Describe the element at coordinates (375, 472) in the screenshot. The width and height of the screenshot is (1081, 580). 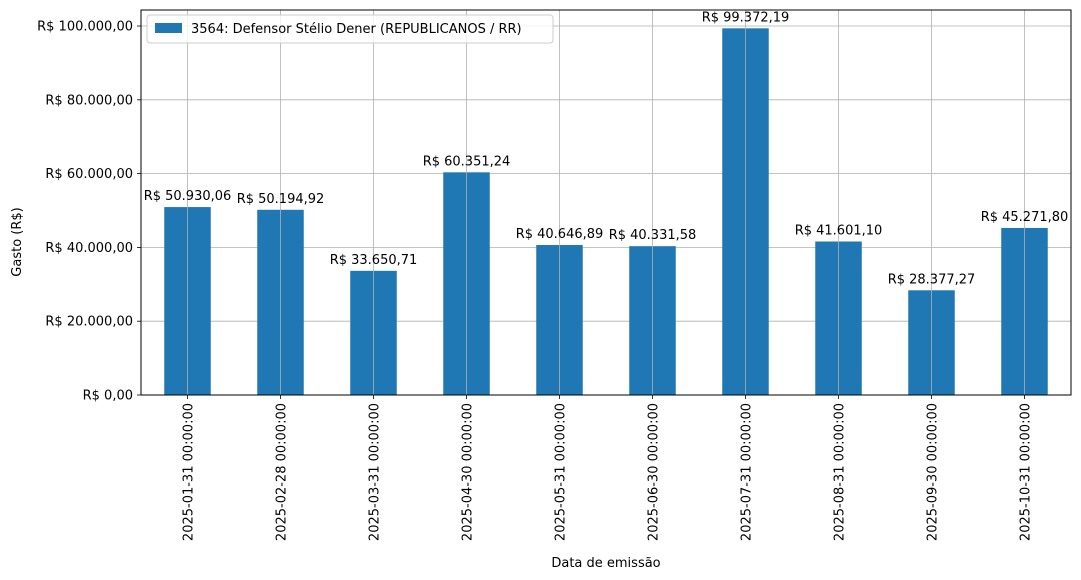
I see `x-tick-label: 2025-03-31 00:00:00` at that location.